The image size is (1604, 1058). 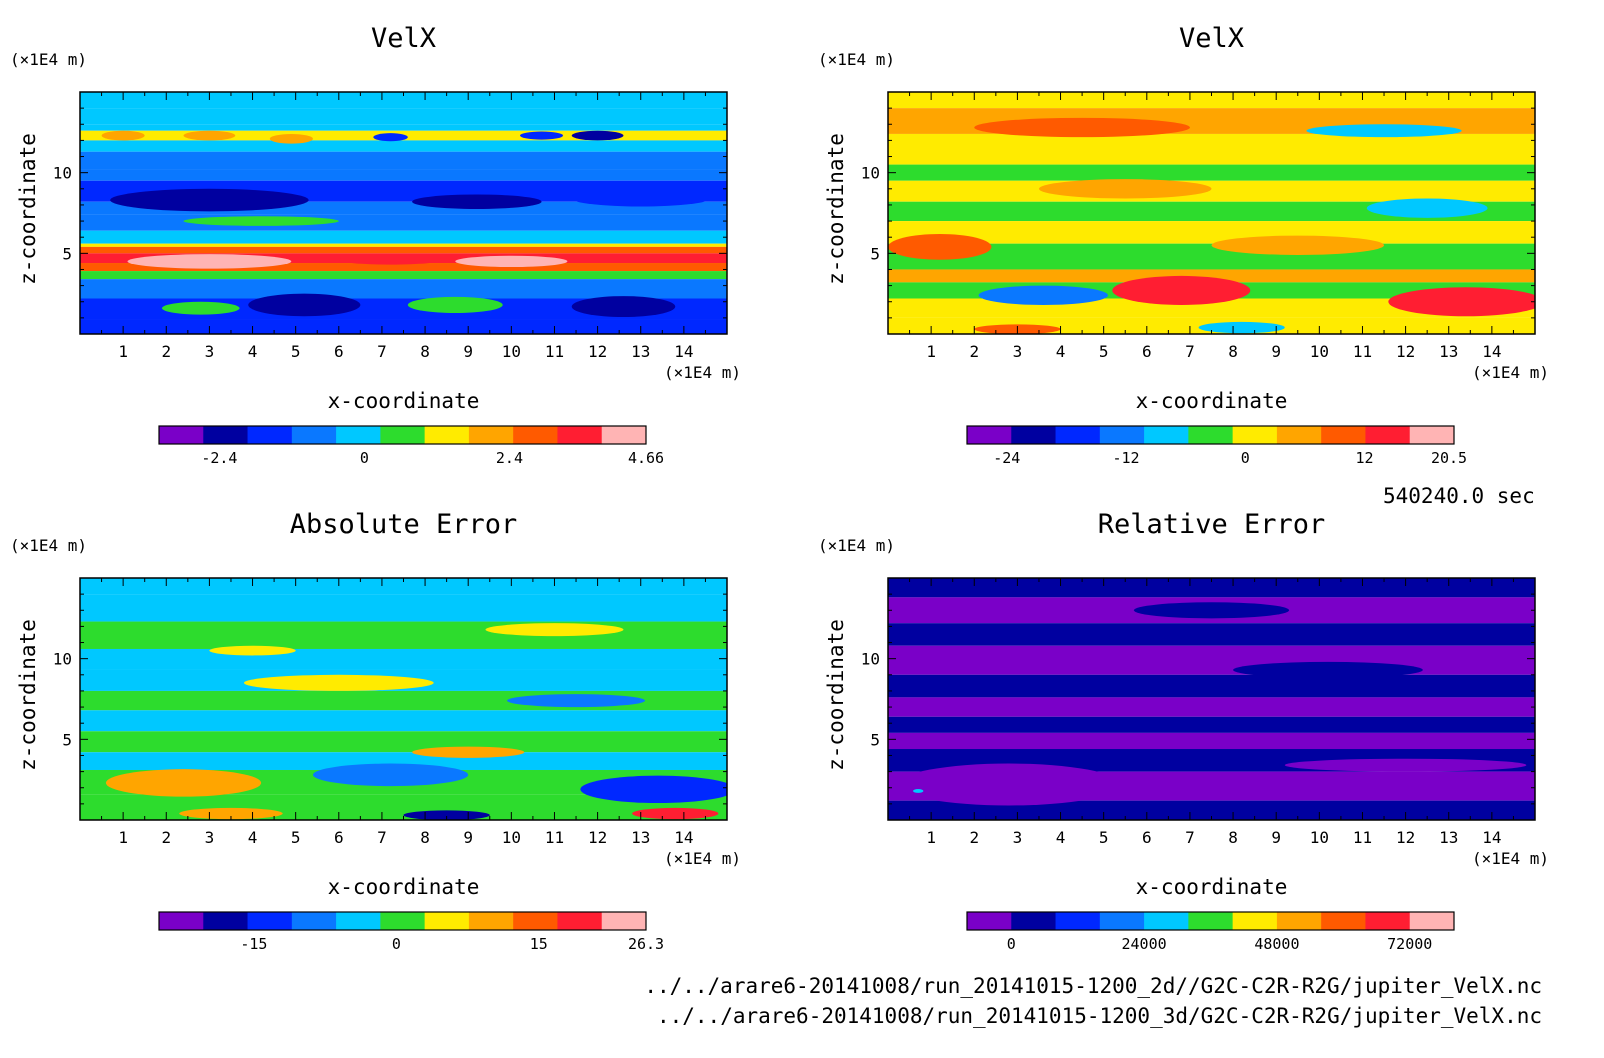 I want to click on x-tick-label: 14, so click(x=1491, y=351).